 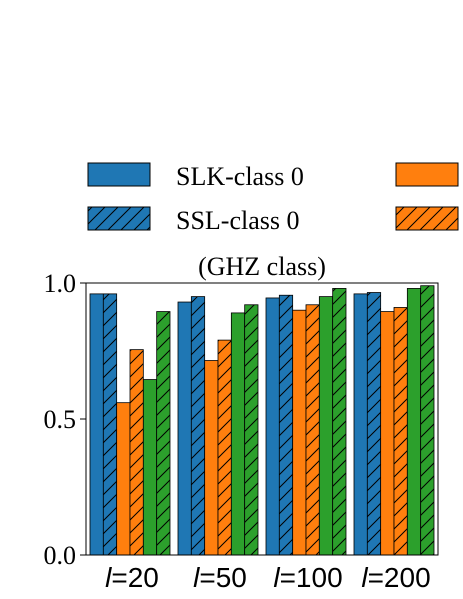 I want to click on legend-swatch-ssl-class-0-hatch, so click(x=119, y=218).